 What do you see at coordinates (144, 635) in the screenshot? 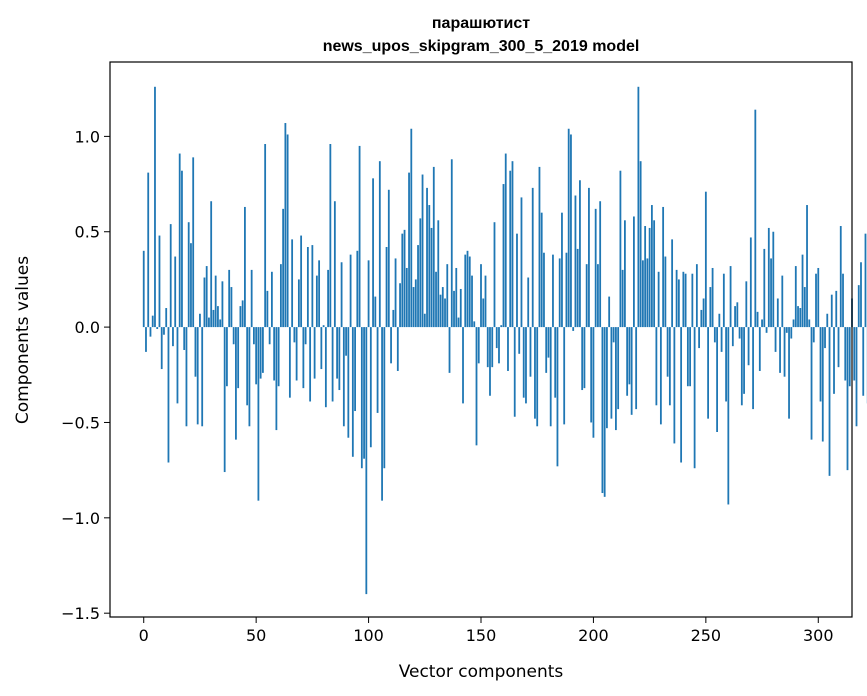
I see `x-tick-label: 0` at bounding box center [144, 635].